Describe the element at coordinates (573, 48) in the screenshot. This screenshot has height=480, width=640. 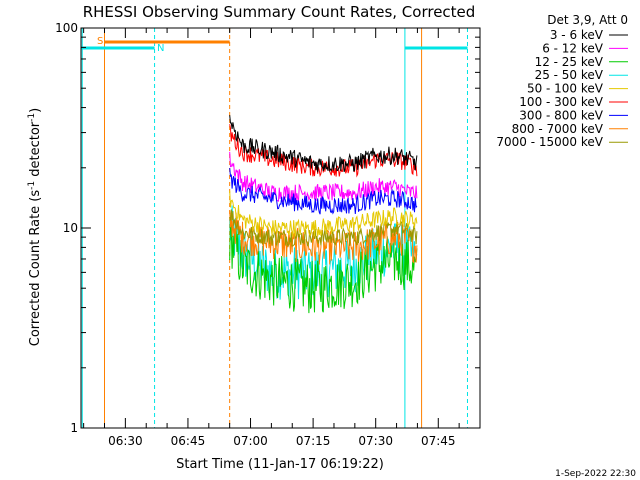
I see `legend-entry-label: 6 - 12 keV` at that location.